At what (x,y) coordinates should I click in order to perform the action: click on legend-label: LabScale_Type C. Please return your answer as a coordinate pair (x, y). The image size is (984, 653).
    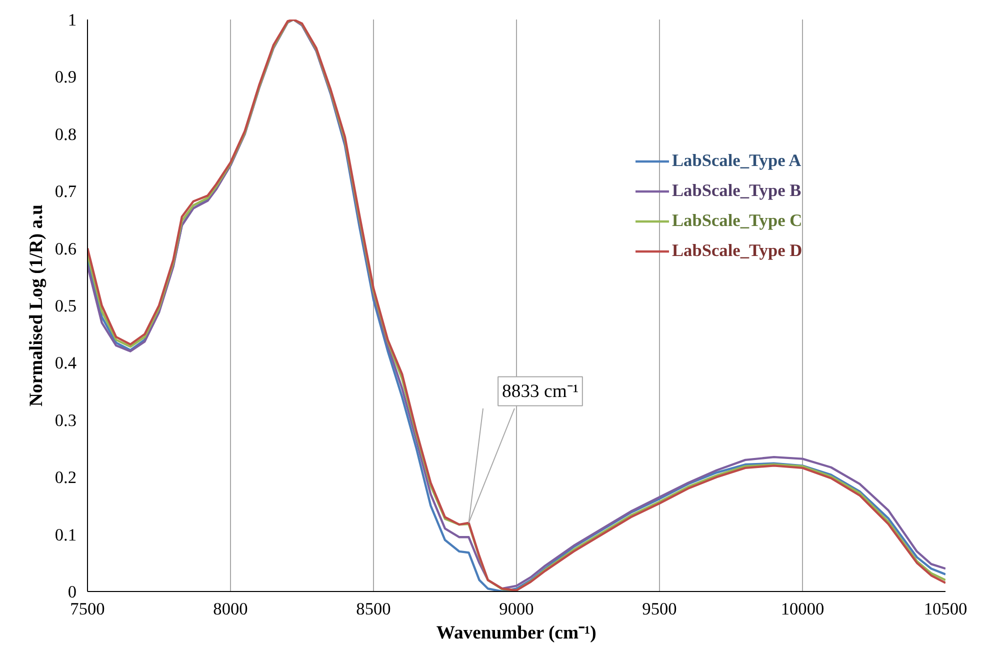
    Looking at the image, I should click on (737, 221).